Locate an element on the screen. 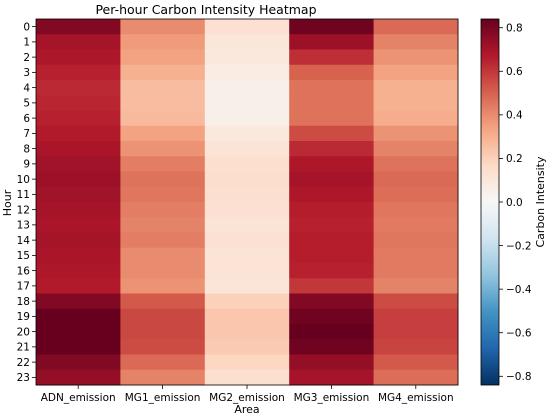 The image size is (550, 419). colorbar-tick-label: −0.4 is located at coordinates (519, 290).